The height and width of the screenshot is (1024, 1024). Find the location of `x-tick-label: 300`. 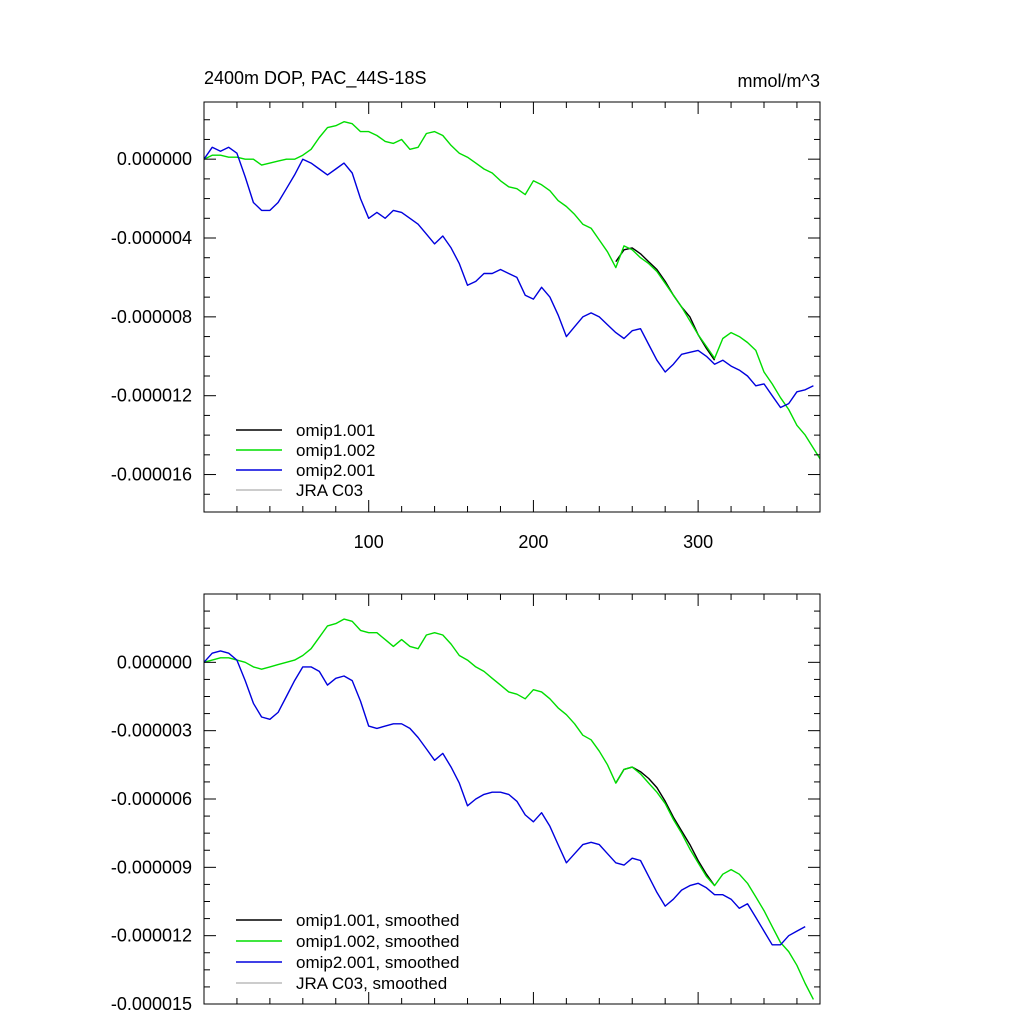

x-tick-label: 300 is located at coordinates (698, 542).